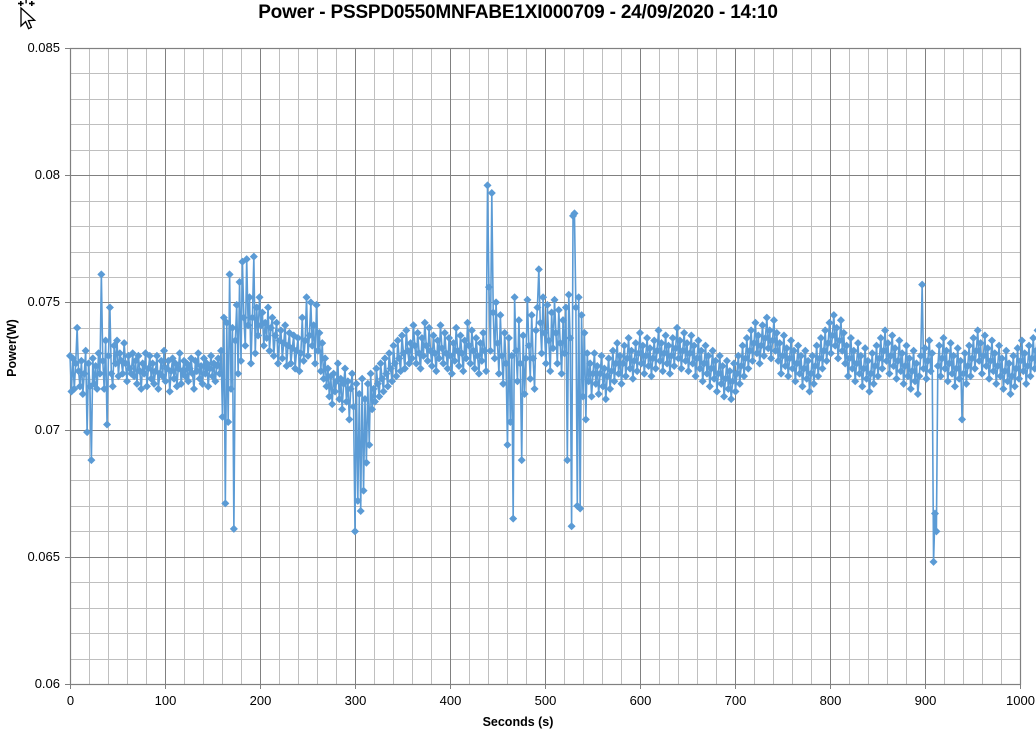 The image size is (1036, 740). I want to click on x-tick-label: 200, so click(260, 700).